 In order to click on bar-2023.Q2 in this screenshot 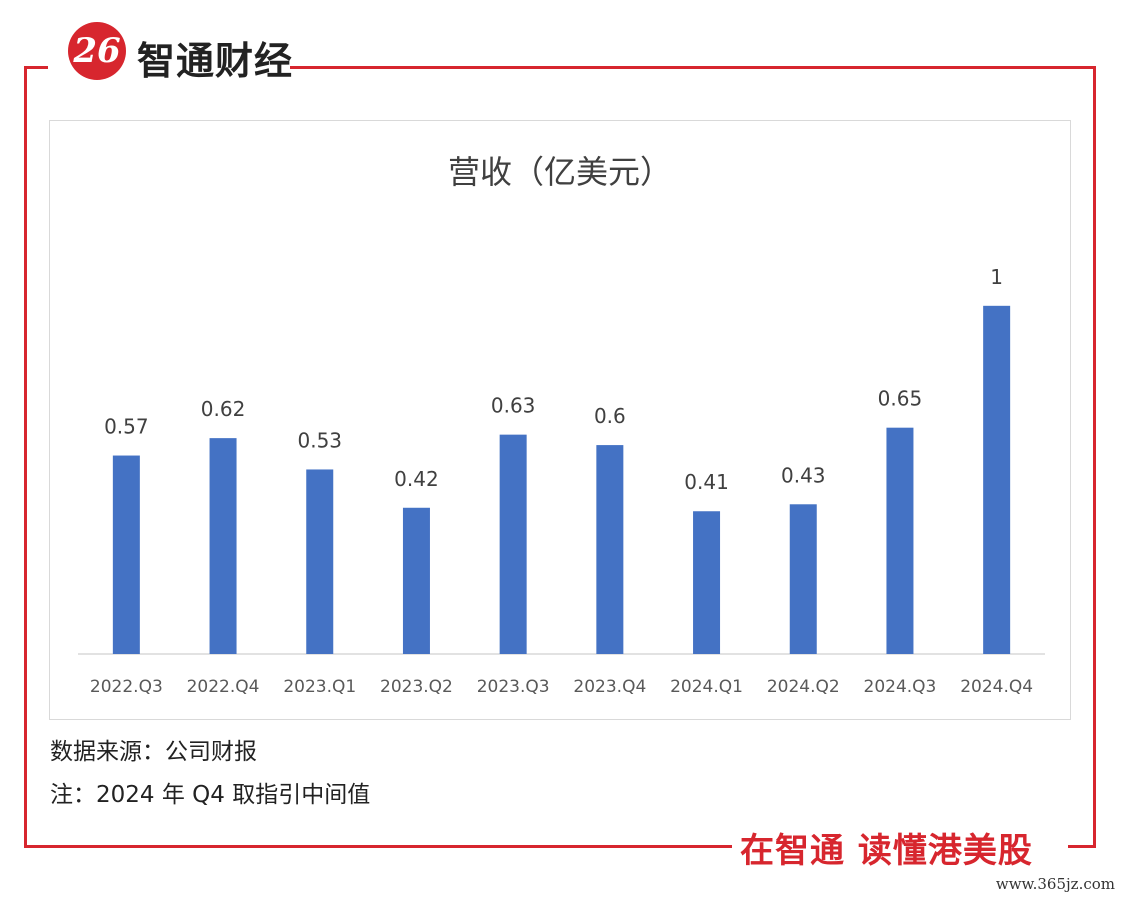, I will do `click(416, 580)`.